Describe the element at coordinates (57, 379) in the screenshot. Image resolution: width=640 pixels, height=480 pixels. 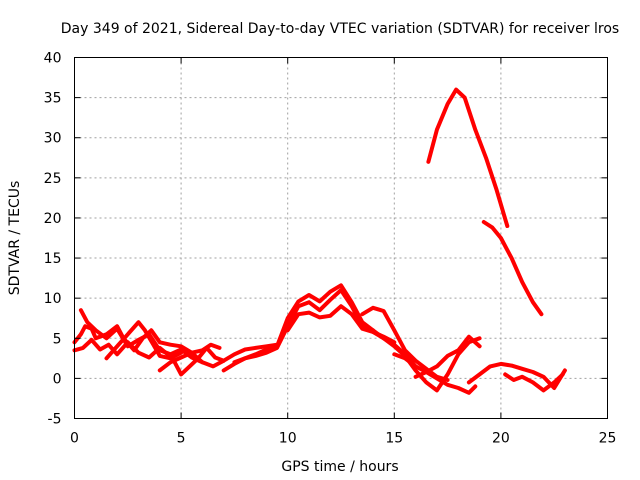
I see `y-tick-label: 0` at that location.